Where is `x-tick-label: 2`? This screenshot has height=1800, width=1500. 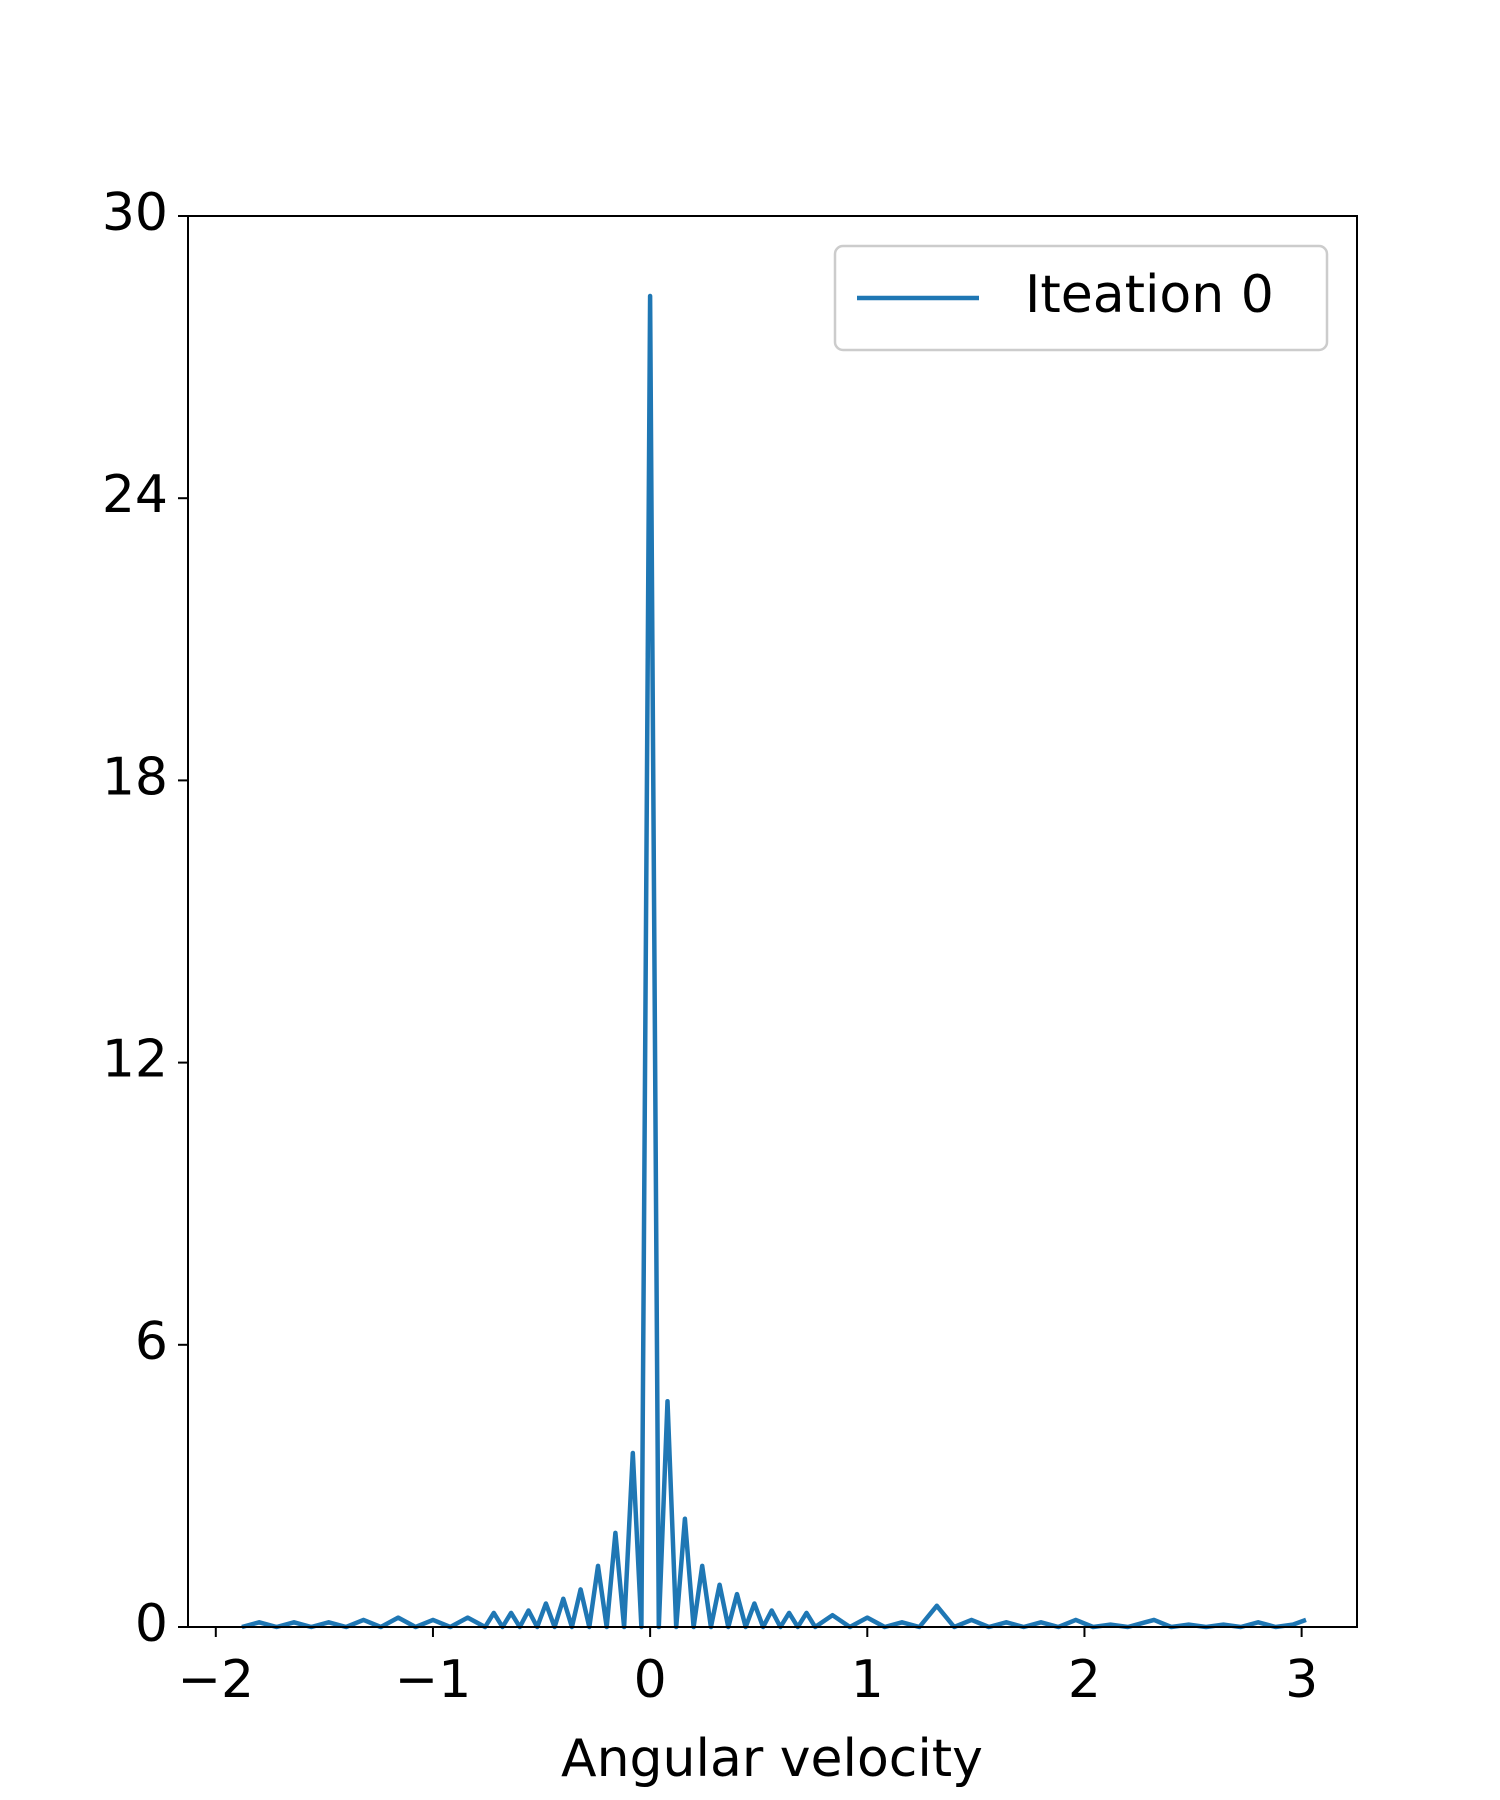 x-tick-label: 2 is located at coordinates (1084, 1680).